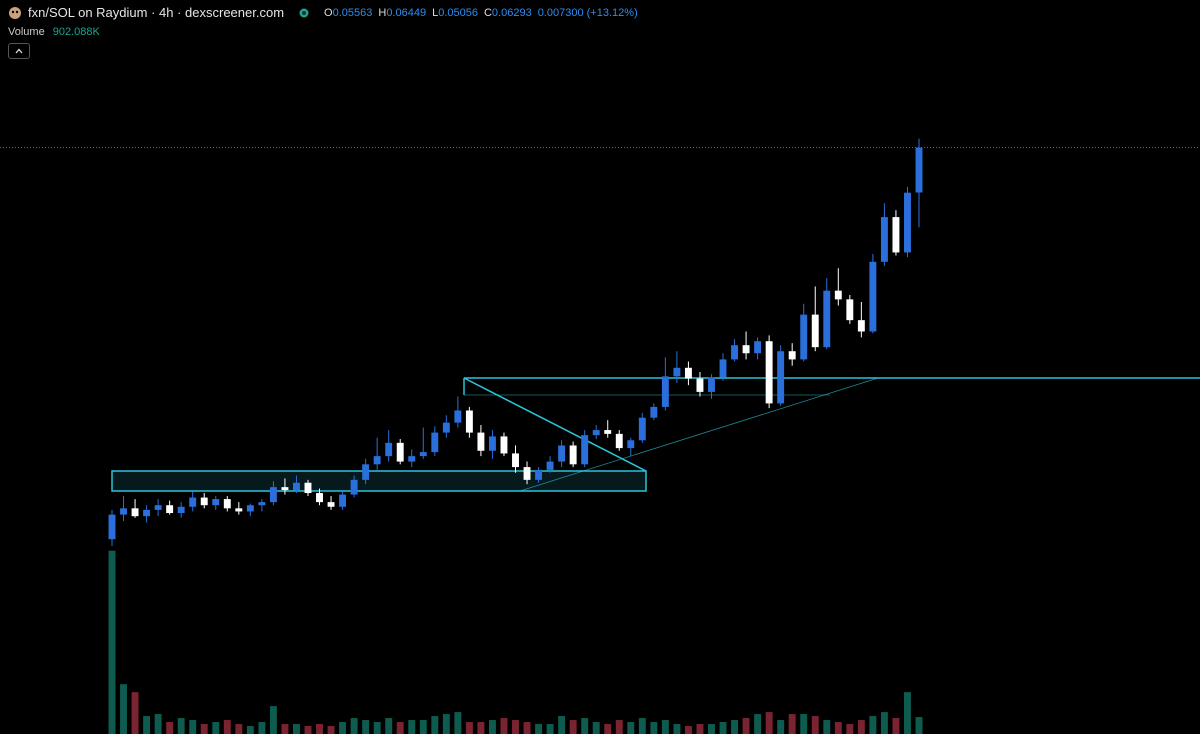 The height and width of the screenshot is (734, 1200). Describe the element at coordinates (382, 12) in the screenshot. I see `high-letter: H` at that location.